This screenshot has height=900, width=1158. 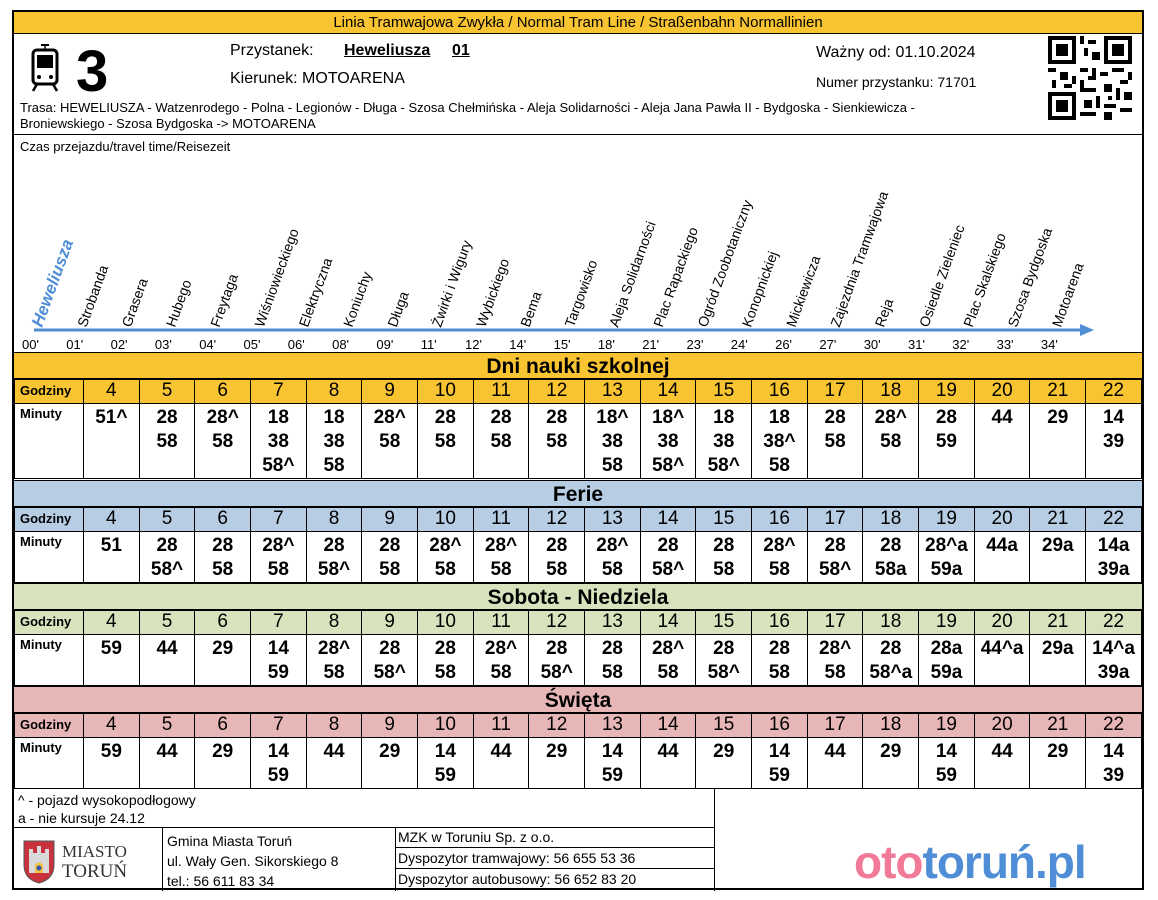 I want to click on departure-minute: 38, so click(x=724, y=441).